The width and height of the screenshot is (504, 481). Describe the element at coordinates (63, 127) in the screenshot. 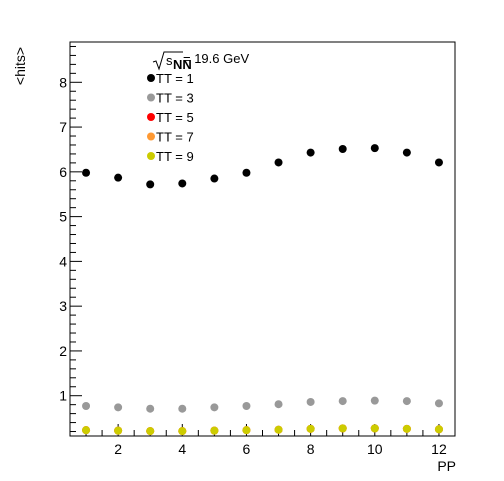

I see `y-tick-label: 7` at that location.